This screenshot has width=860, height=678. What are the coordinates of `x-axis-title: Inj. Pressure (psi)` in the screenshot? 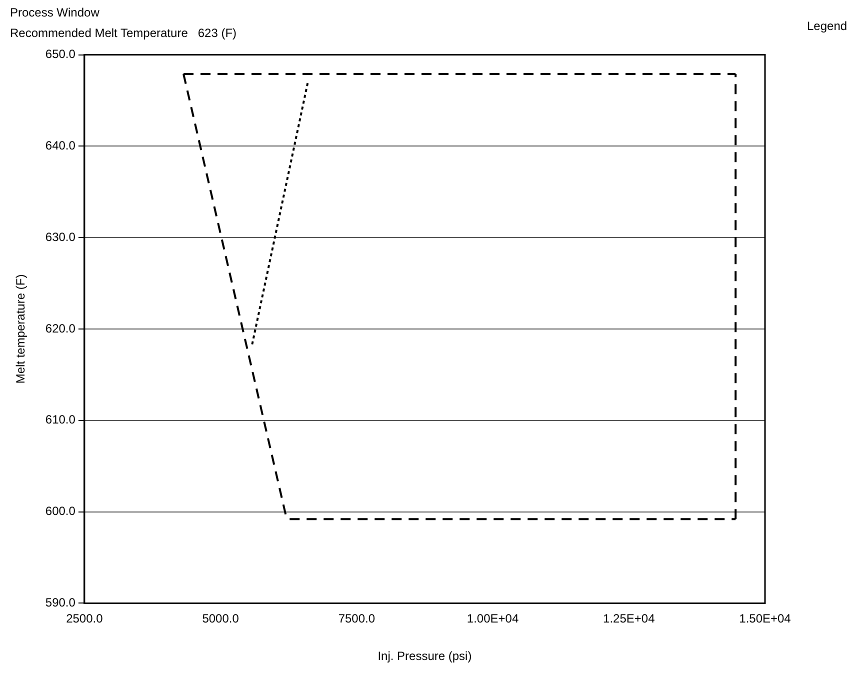 It's located at (425, 656).